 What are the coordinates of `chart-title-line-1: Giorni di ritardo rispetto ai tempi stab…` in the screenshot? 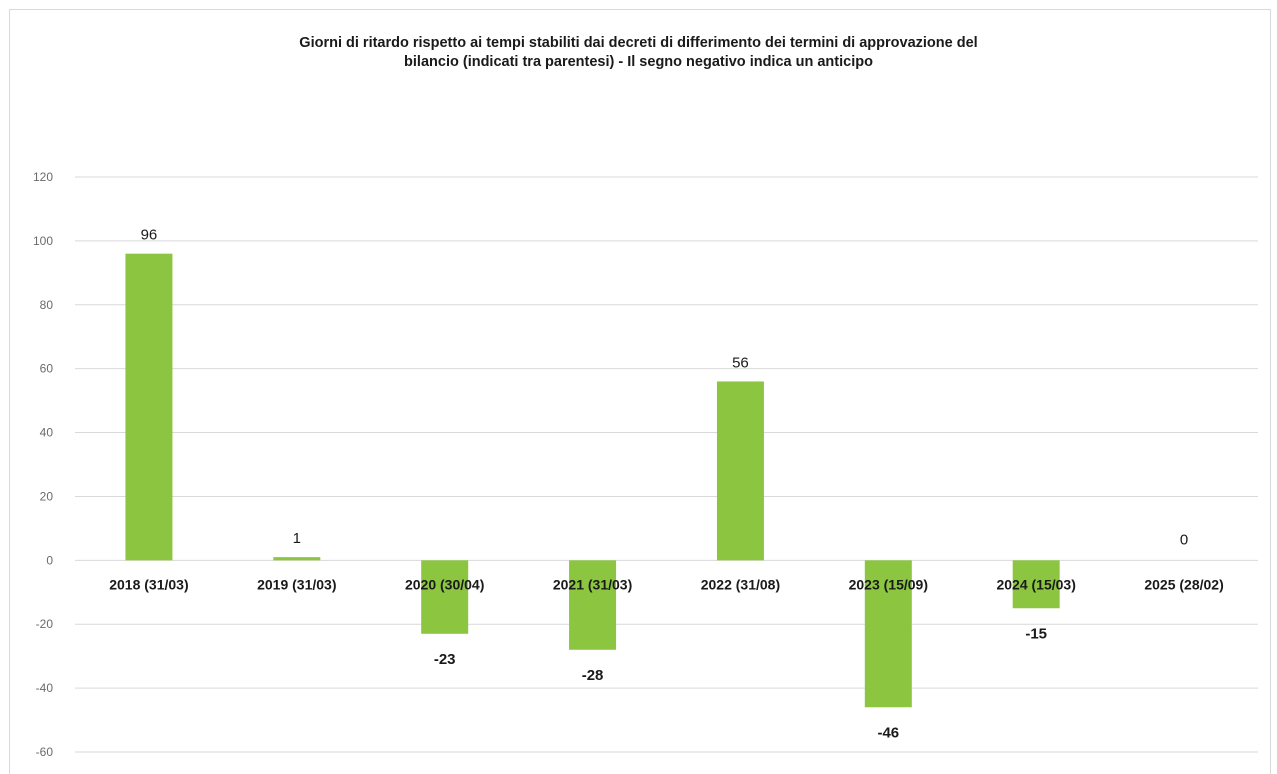 It's located at (638, 43).